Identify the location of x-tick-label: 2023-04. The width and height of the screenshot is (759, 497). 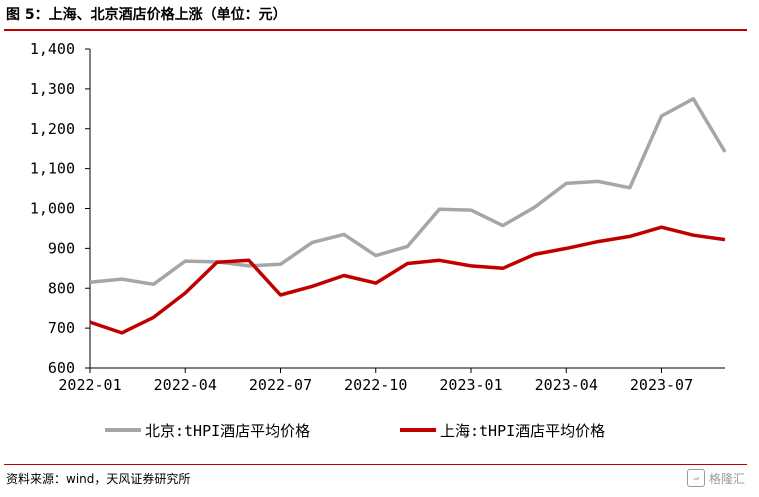
(566, 385).